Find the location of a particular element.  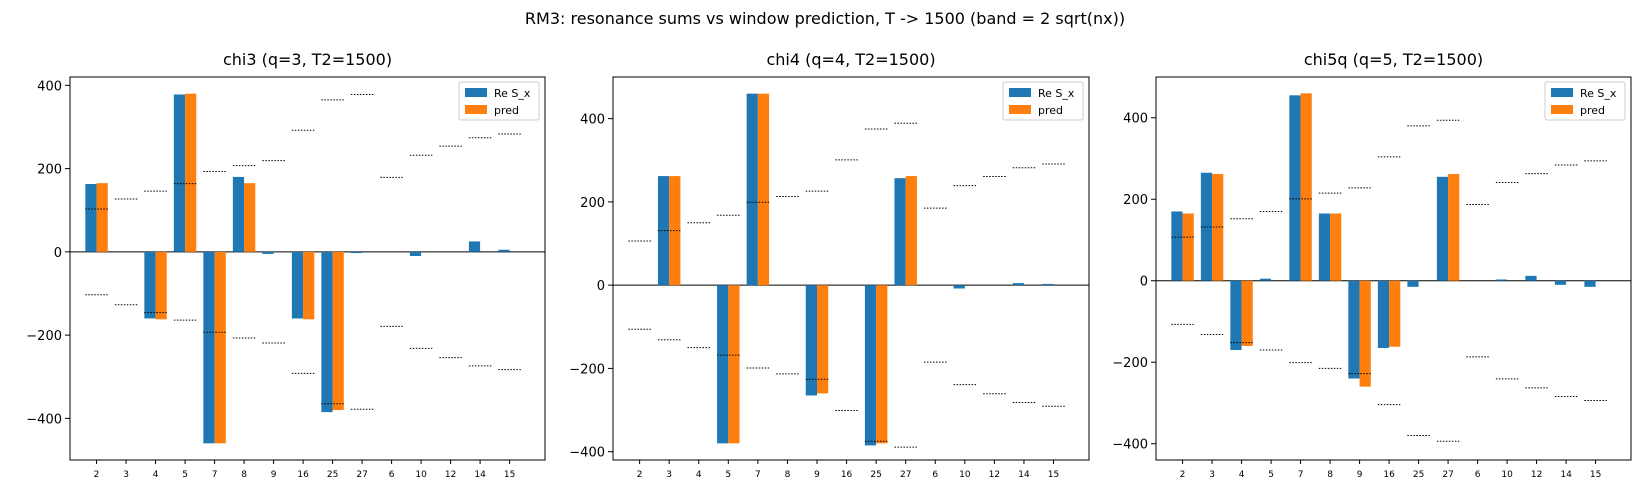

x-tick-label: 10 is located at coordinates (421, 475).